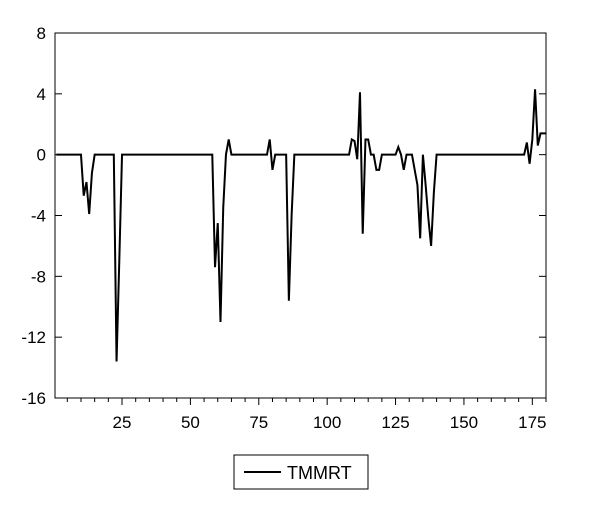 The height and width of the screenshot is (512, 589). I want to click on x-tick-label: 75, so click(258, 422).